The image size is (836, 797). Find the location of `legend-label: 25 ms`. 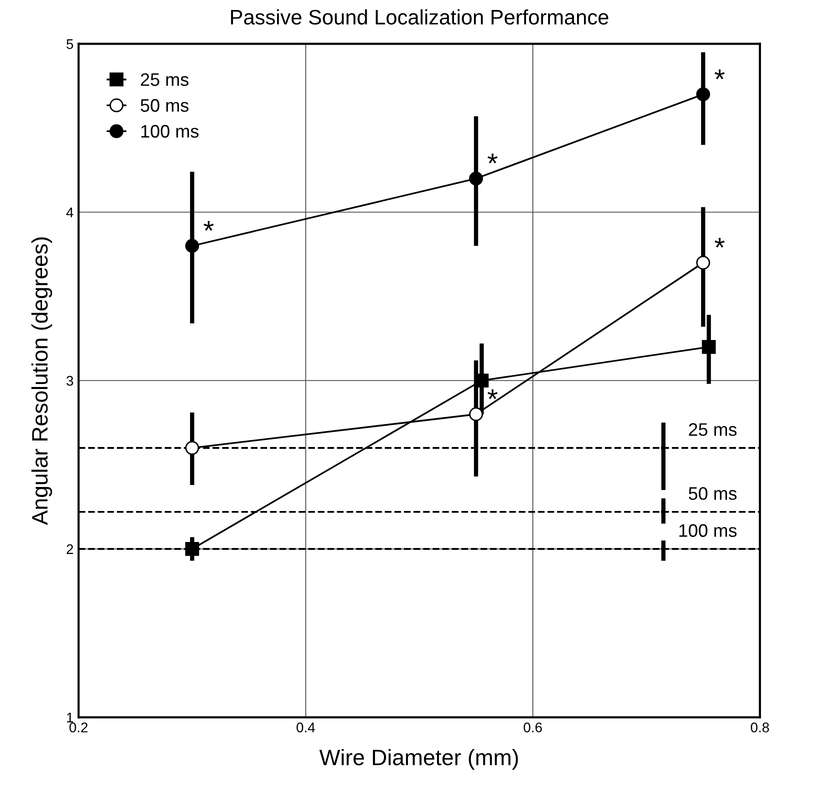

legend-label: 25 ms is located at coordinates (164, 79).